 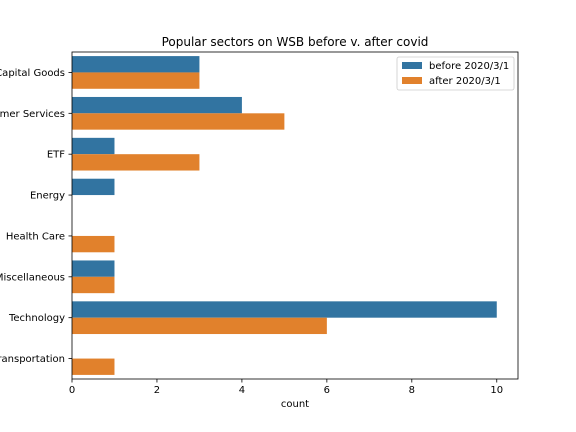 I want to click on y-tick-label: ETF, so click(x=56, y=155).